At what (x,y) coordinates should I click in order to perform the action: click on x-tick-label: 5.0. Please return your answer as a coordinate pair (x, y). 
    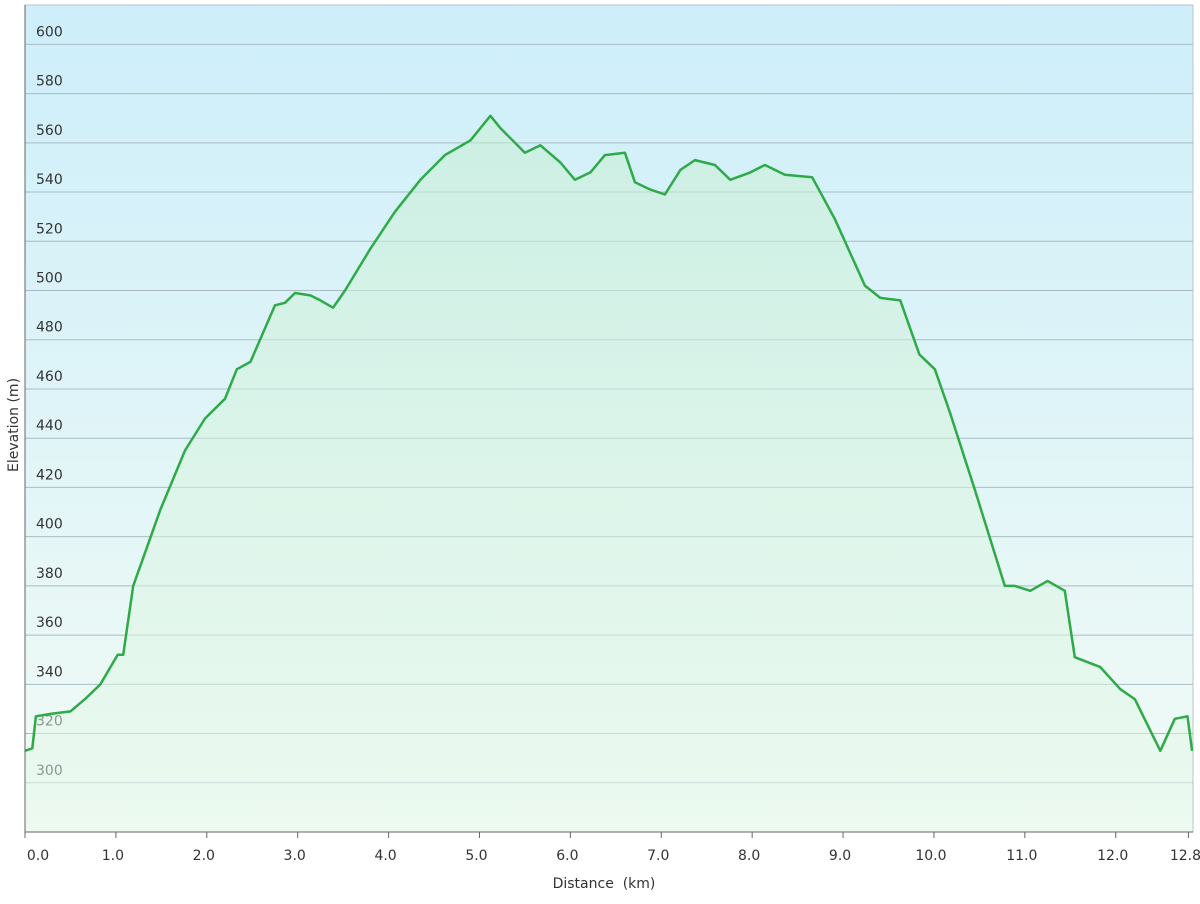
    Looking at the image, I should click on (476, 856).